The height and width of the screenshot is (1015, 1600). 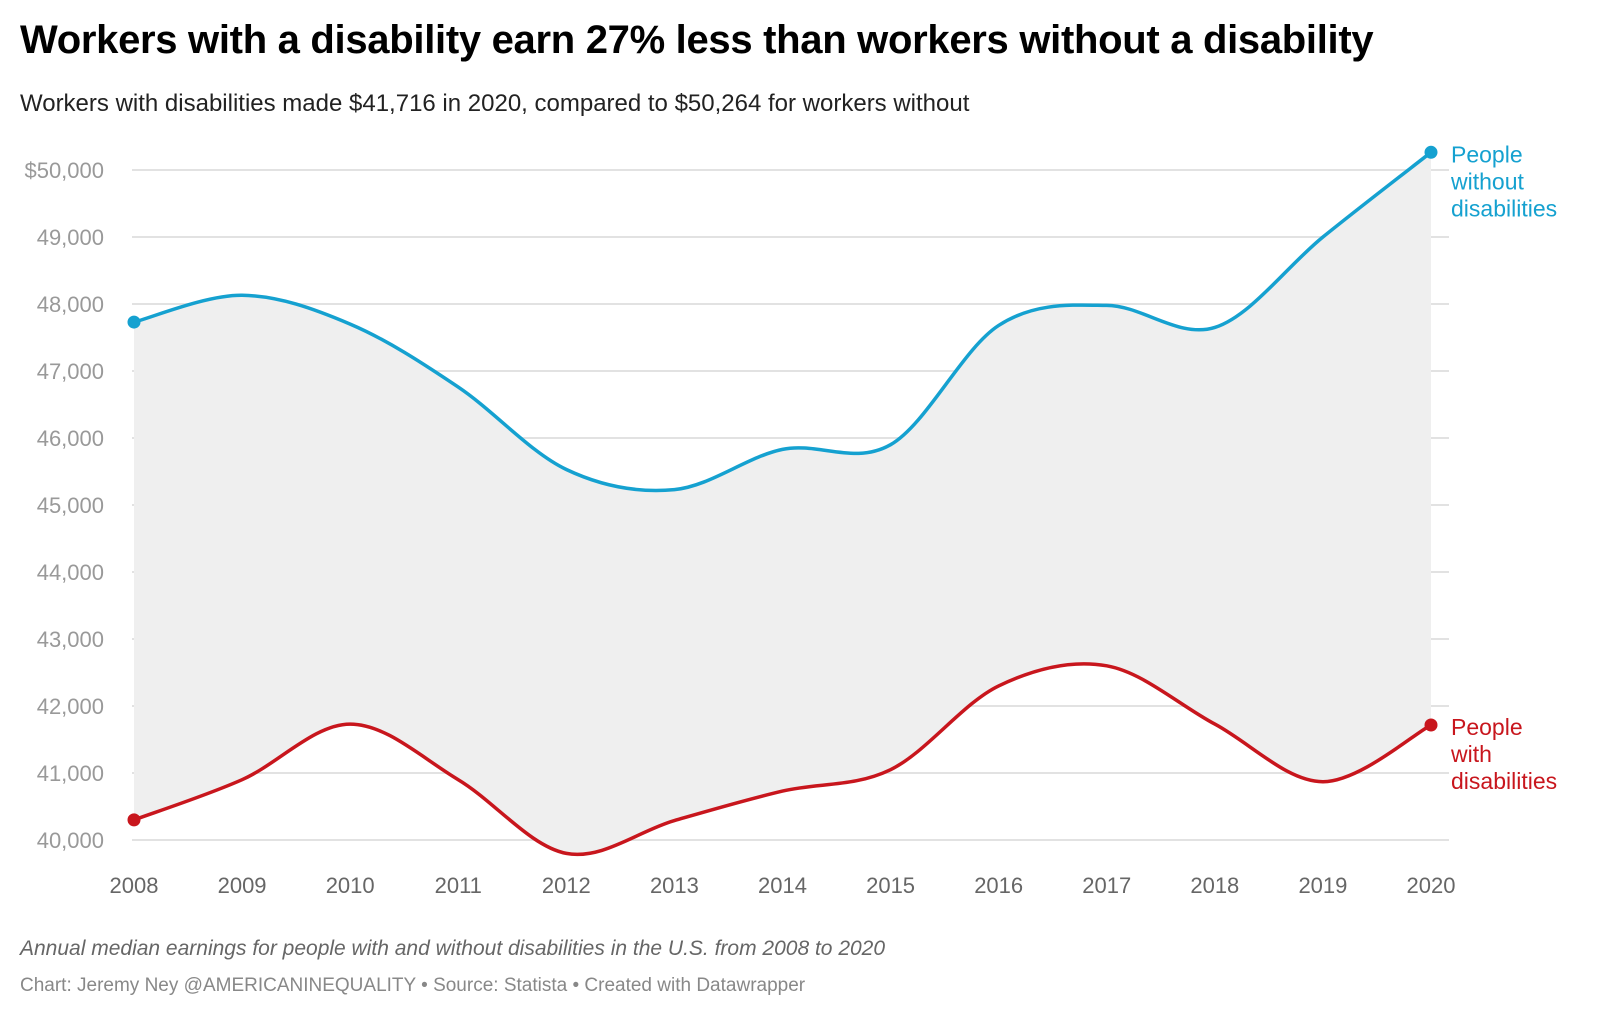 I want to click on x-tick-label: 2013, so click(x=674, y=885).